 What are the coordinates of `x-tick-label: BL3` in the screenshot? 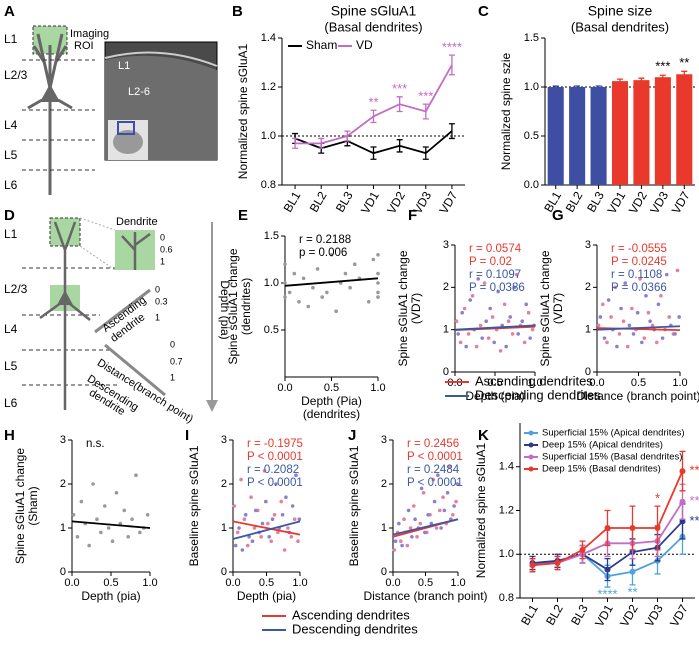 It's located at (344, 202).